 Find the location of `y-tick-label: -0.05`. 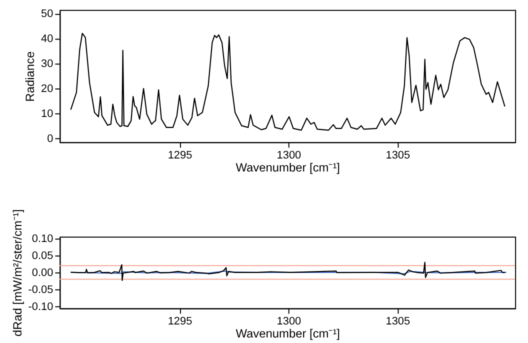

y-tick-label: -0.05 is located at coordinates (41, 290).